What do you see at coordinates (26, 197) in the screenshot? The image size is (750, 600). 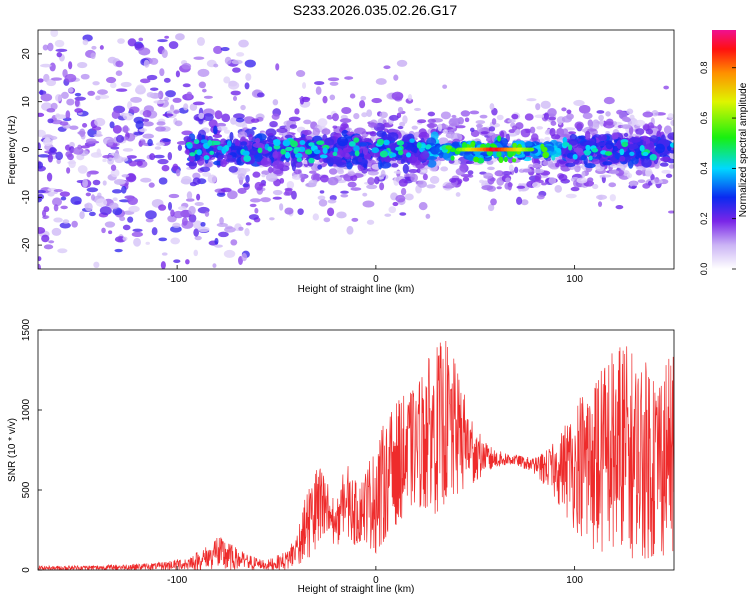 I see `y-tick-label: -10` at bounding box center [26, 197].